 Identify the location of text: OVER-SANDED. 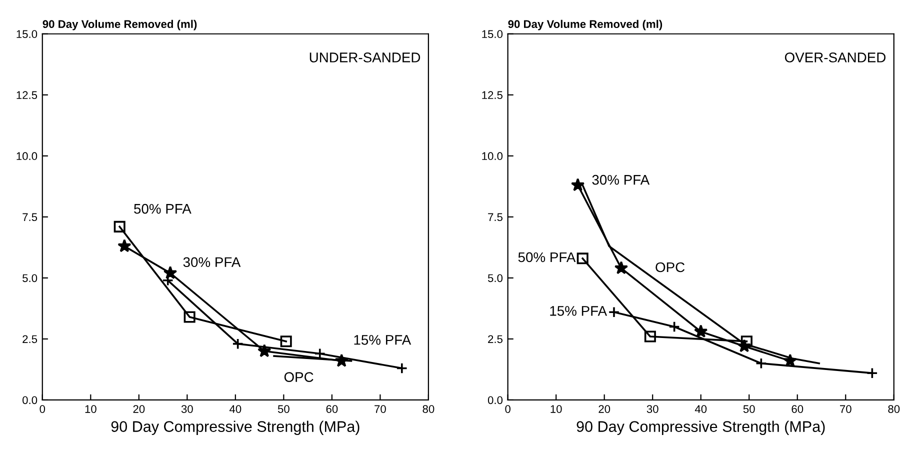
(835, 57).